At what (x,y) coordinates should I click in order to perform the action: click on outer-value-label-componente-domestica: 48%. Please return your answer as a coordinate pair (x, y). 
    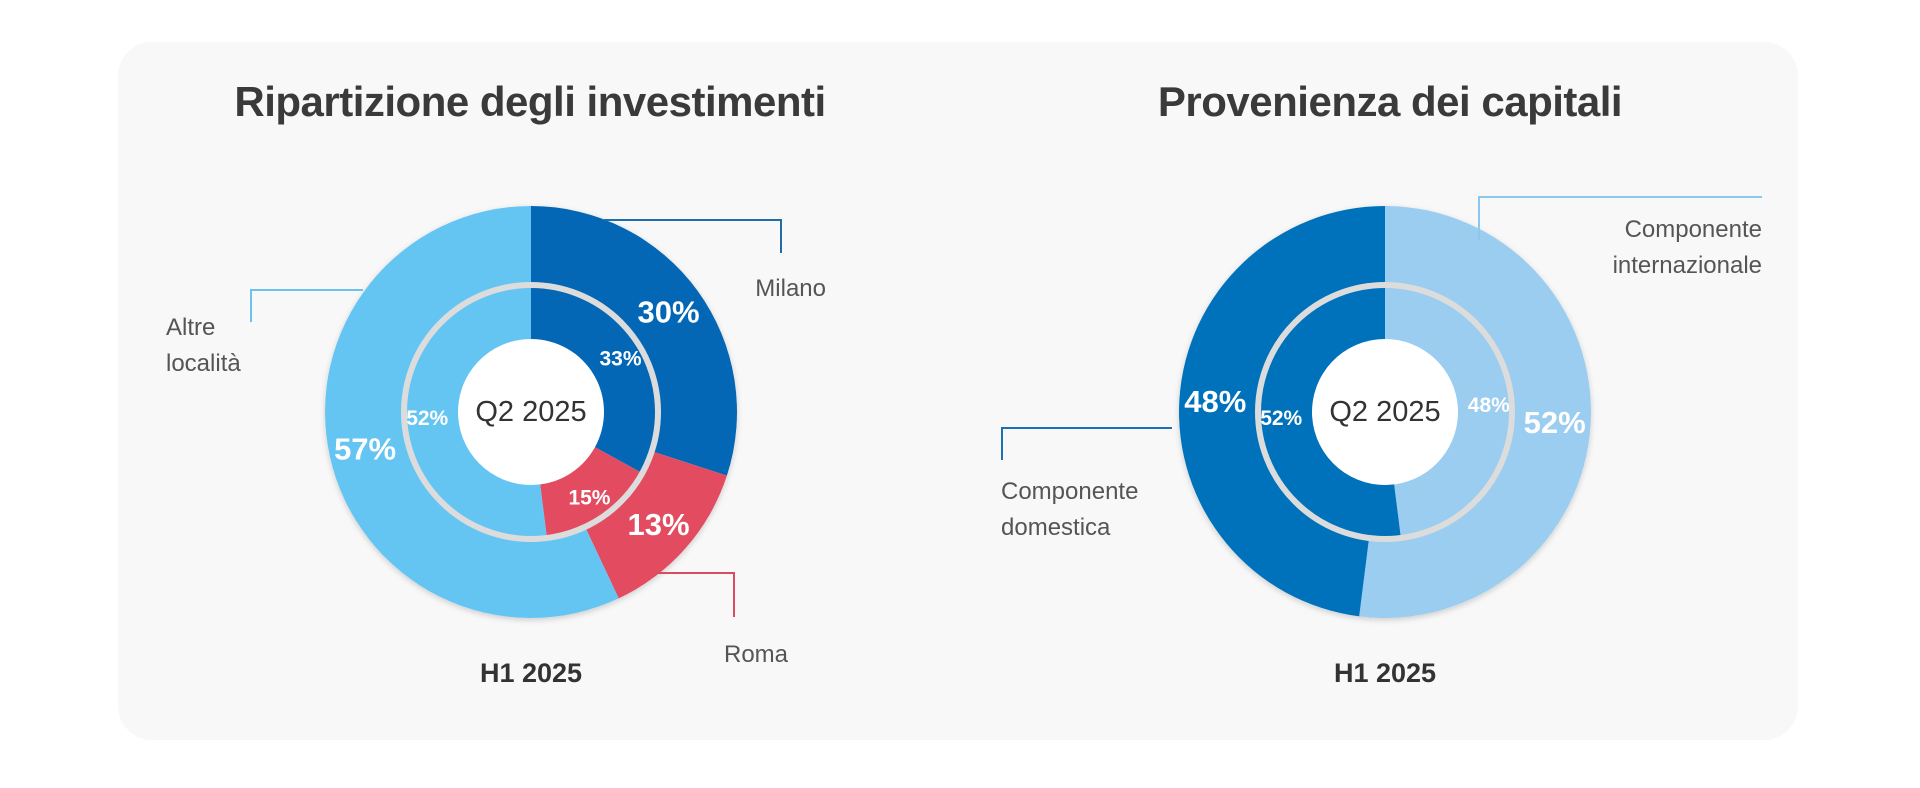
    Looking at the image, I should click on (1215, 401).